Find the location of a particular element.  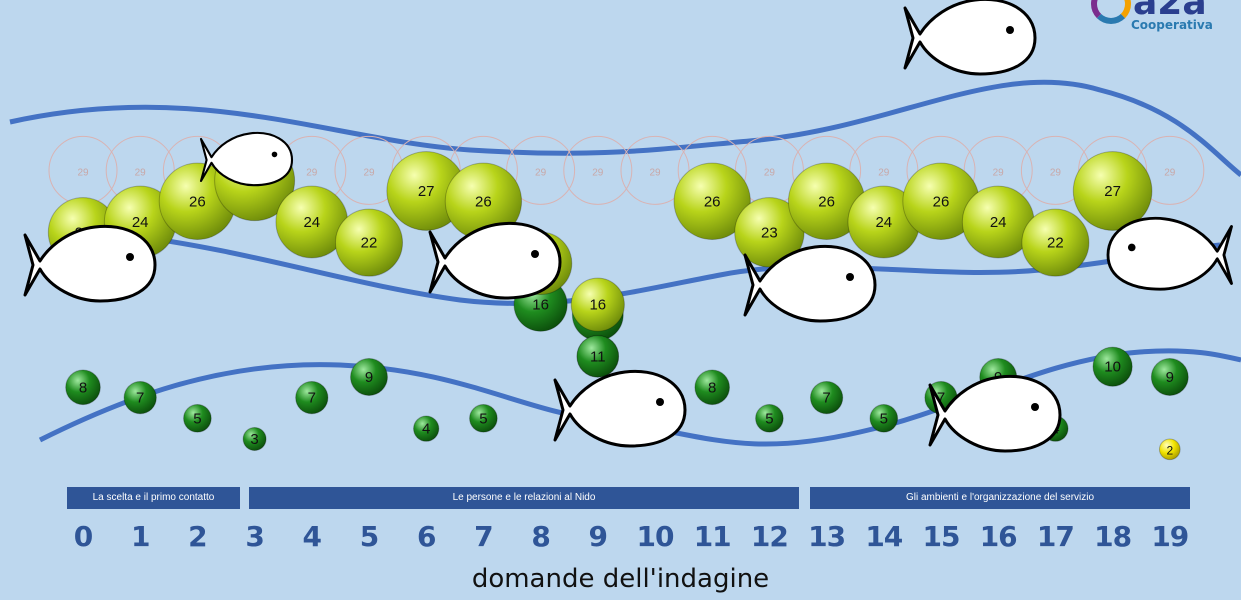

x-tick-label: 15 is located at coordinates (941, 536).